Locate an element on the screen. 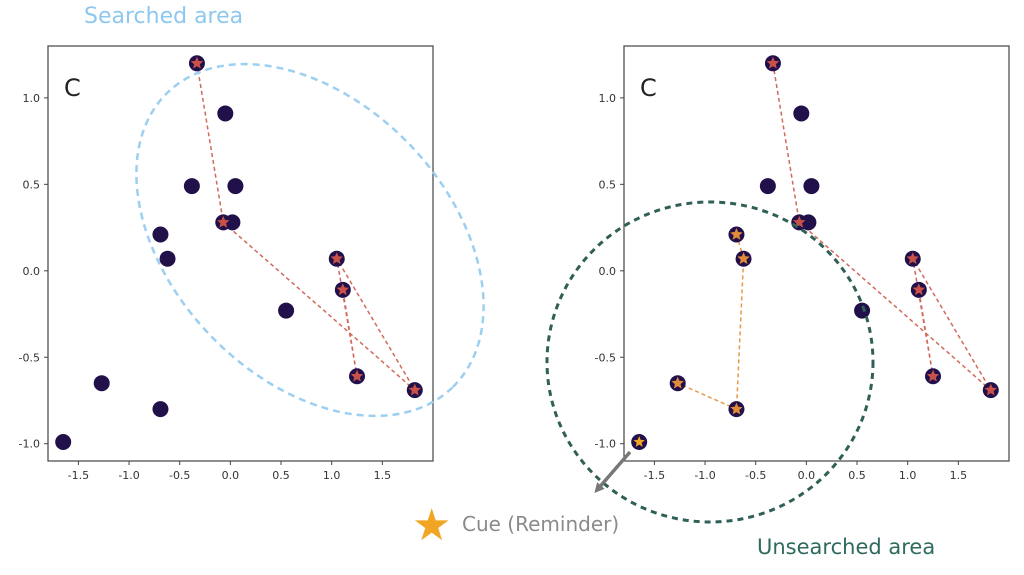 This screenshot has width=1024, height=575. cue-star-icon: ★ is located at coordinates (432, 525).